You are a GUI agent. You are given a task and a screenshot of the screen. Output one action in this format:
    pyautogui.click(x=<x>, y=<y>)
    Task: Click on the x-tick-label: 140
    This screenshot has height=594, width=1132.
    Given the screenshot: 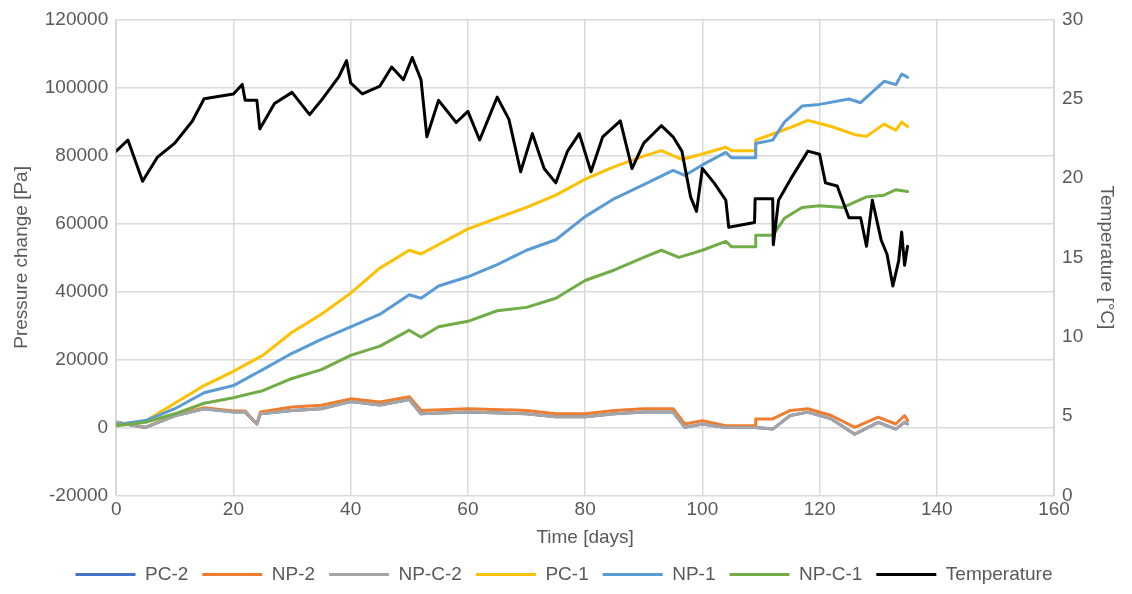 What is the action you would take?
    pyautogui.click(x=936, y=509)
    